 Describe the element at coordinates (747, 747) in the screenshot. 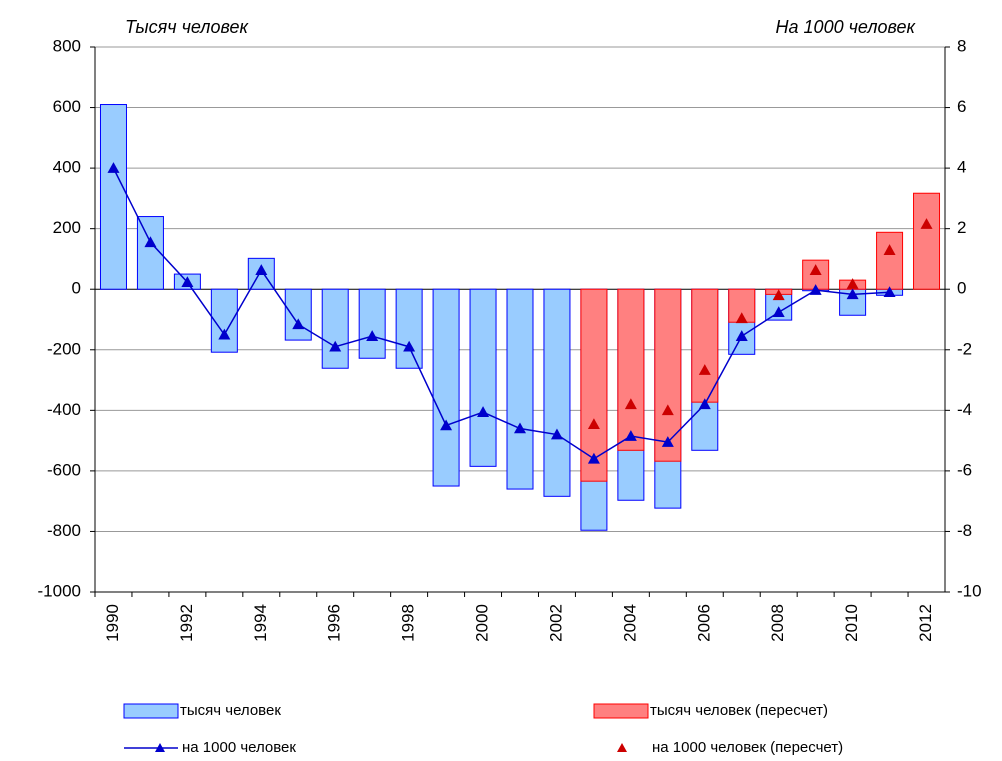

I see `legend-label: на 1000 человек (пересчет)` at that location.